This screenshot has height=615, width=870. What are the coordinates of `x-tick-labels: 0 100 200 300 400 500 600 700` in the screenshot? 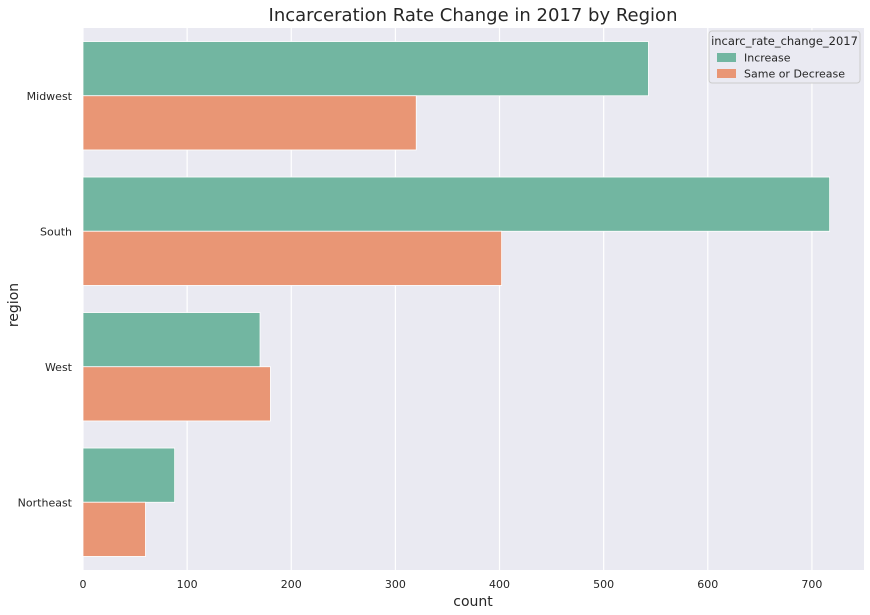 It's located at (451, 584).